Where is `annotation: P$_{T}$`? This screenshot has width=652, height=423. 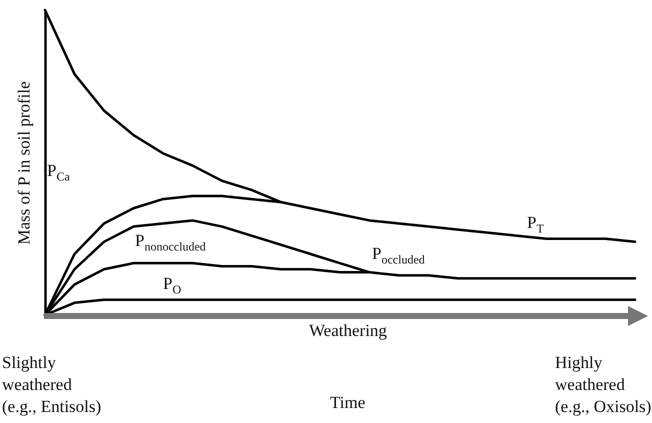 annotation: P$_{T}$ is located at coordinates (535, 225).